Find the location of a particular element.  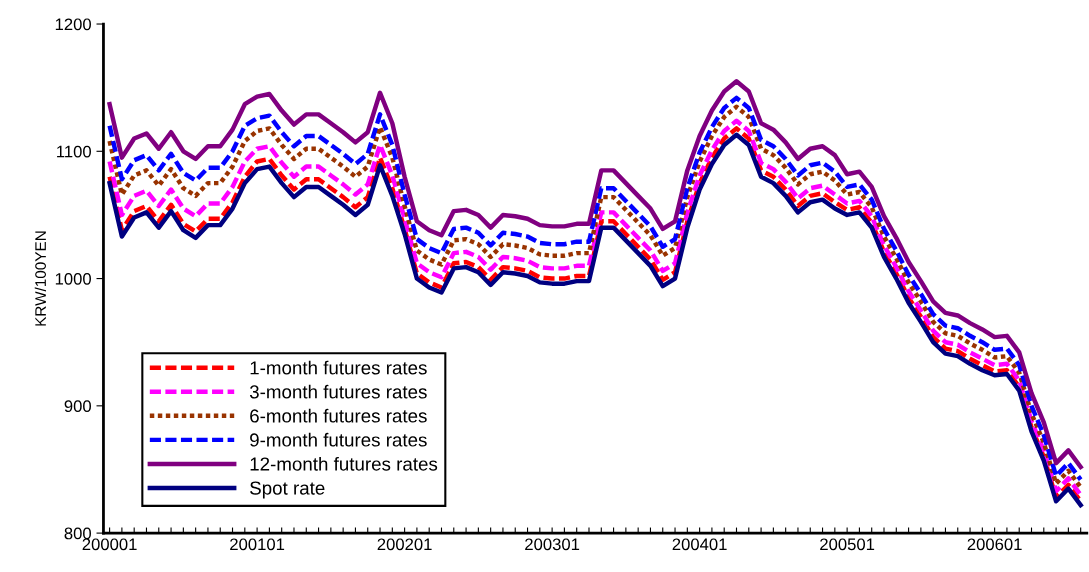

x-tick-label: 200201 is located at coordinates (404, 544).